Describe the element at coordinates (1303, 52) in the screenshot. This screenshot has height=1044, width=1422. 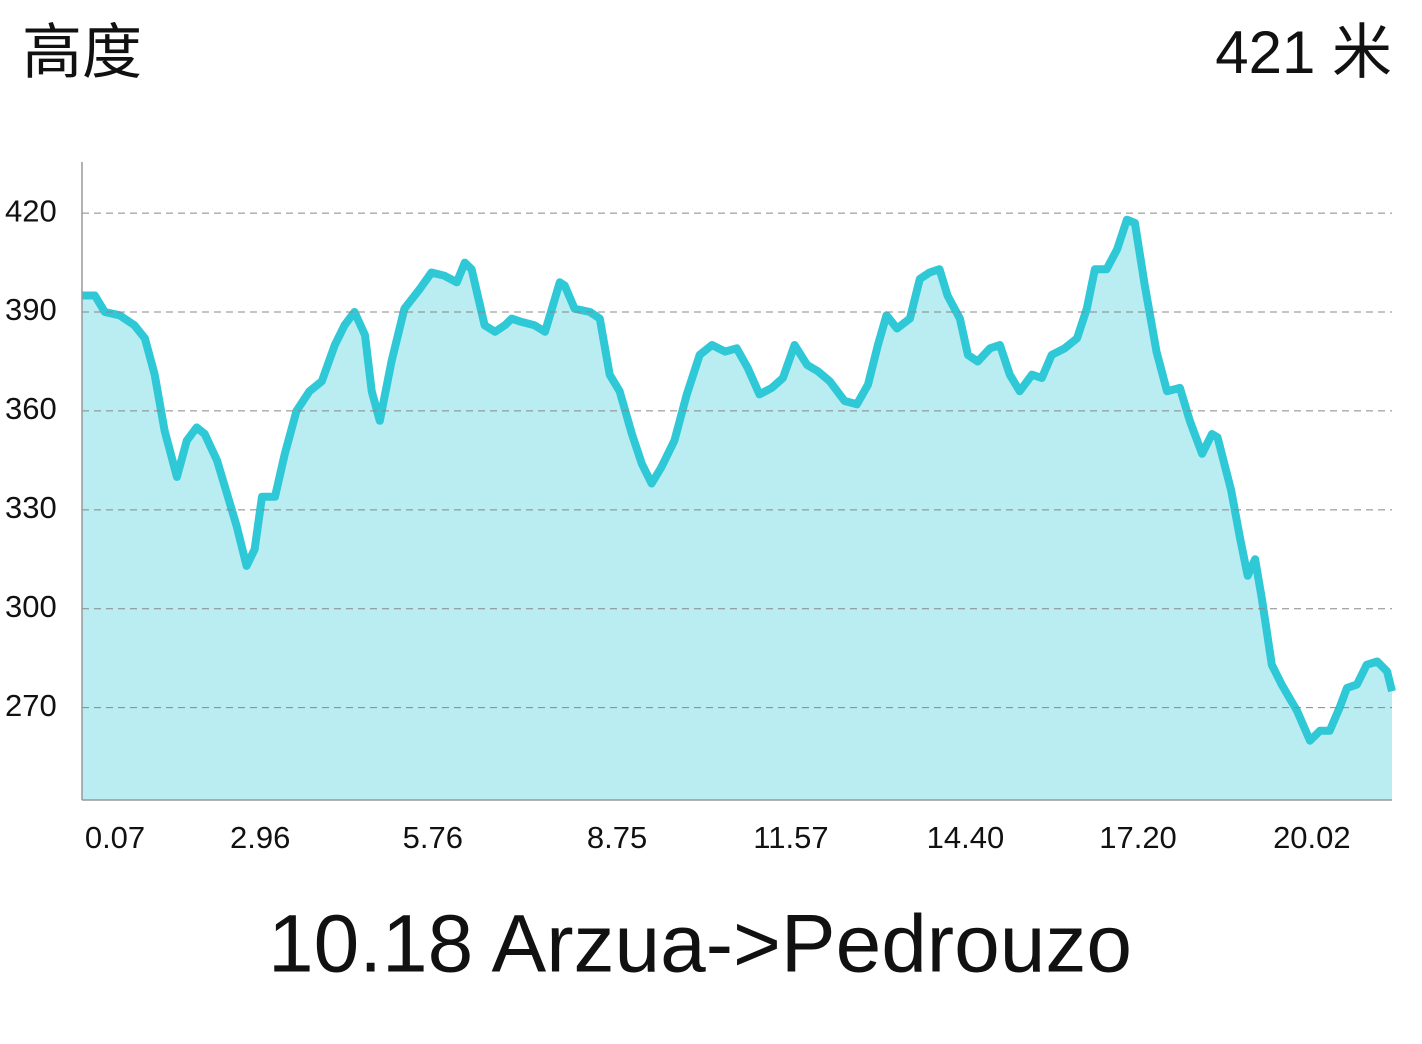
I see `current-value: 421 米` at that location.